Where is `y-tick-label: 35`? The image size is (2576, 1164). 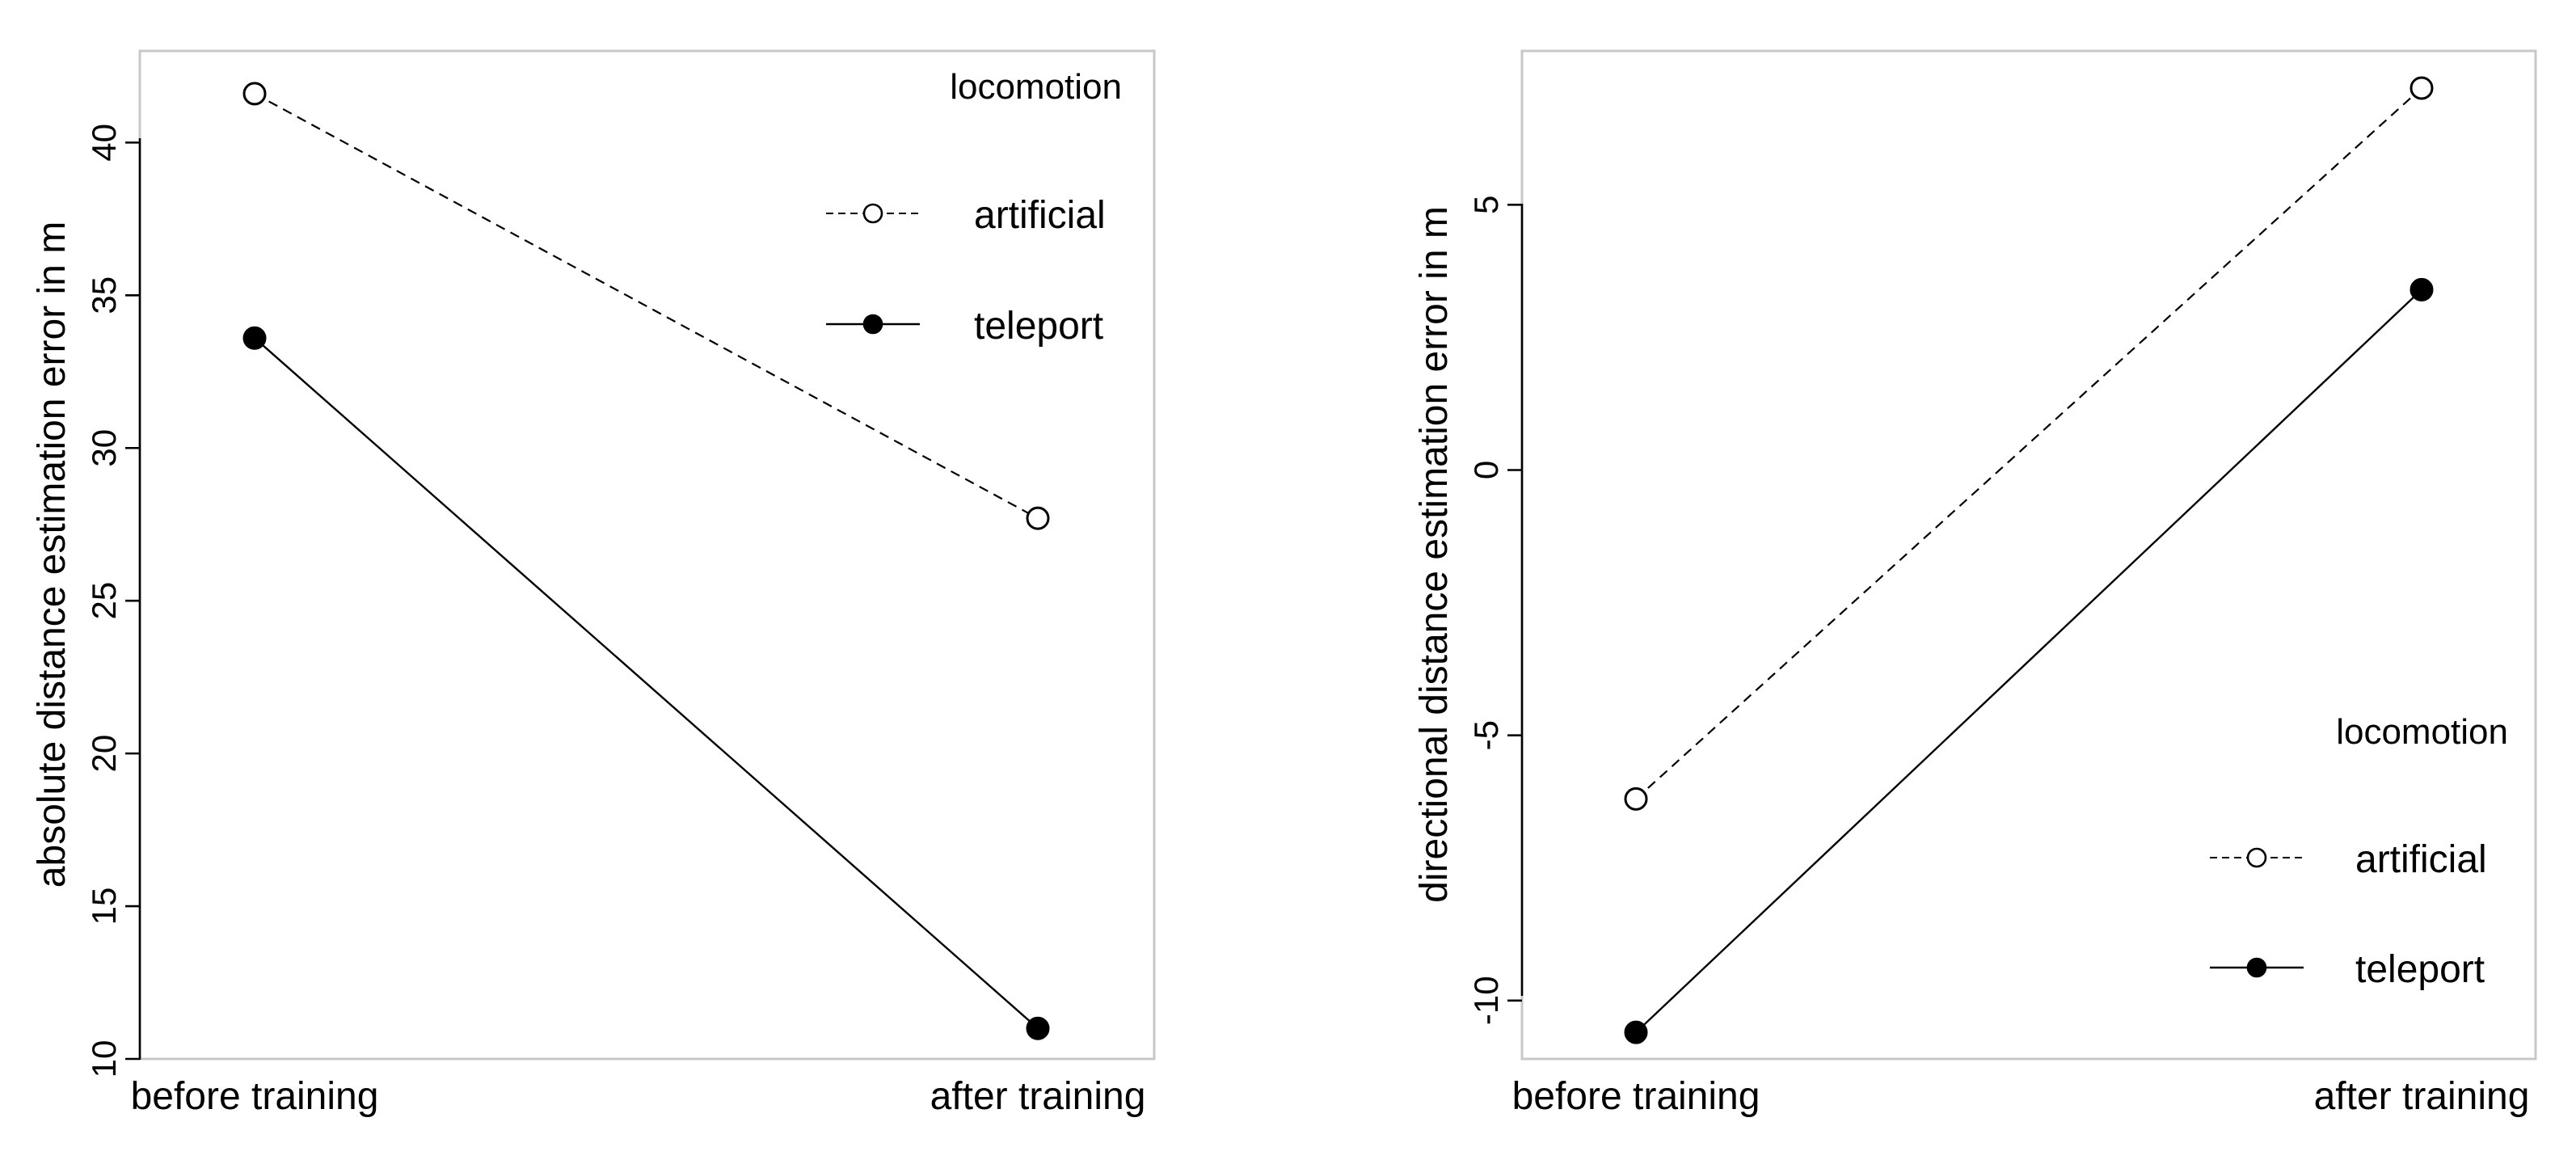
y-tick-label: 35 is located at coordinates (104, 295).